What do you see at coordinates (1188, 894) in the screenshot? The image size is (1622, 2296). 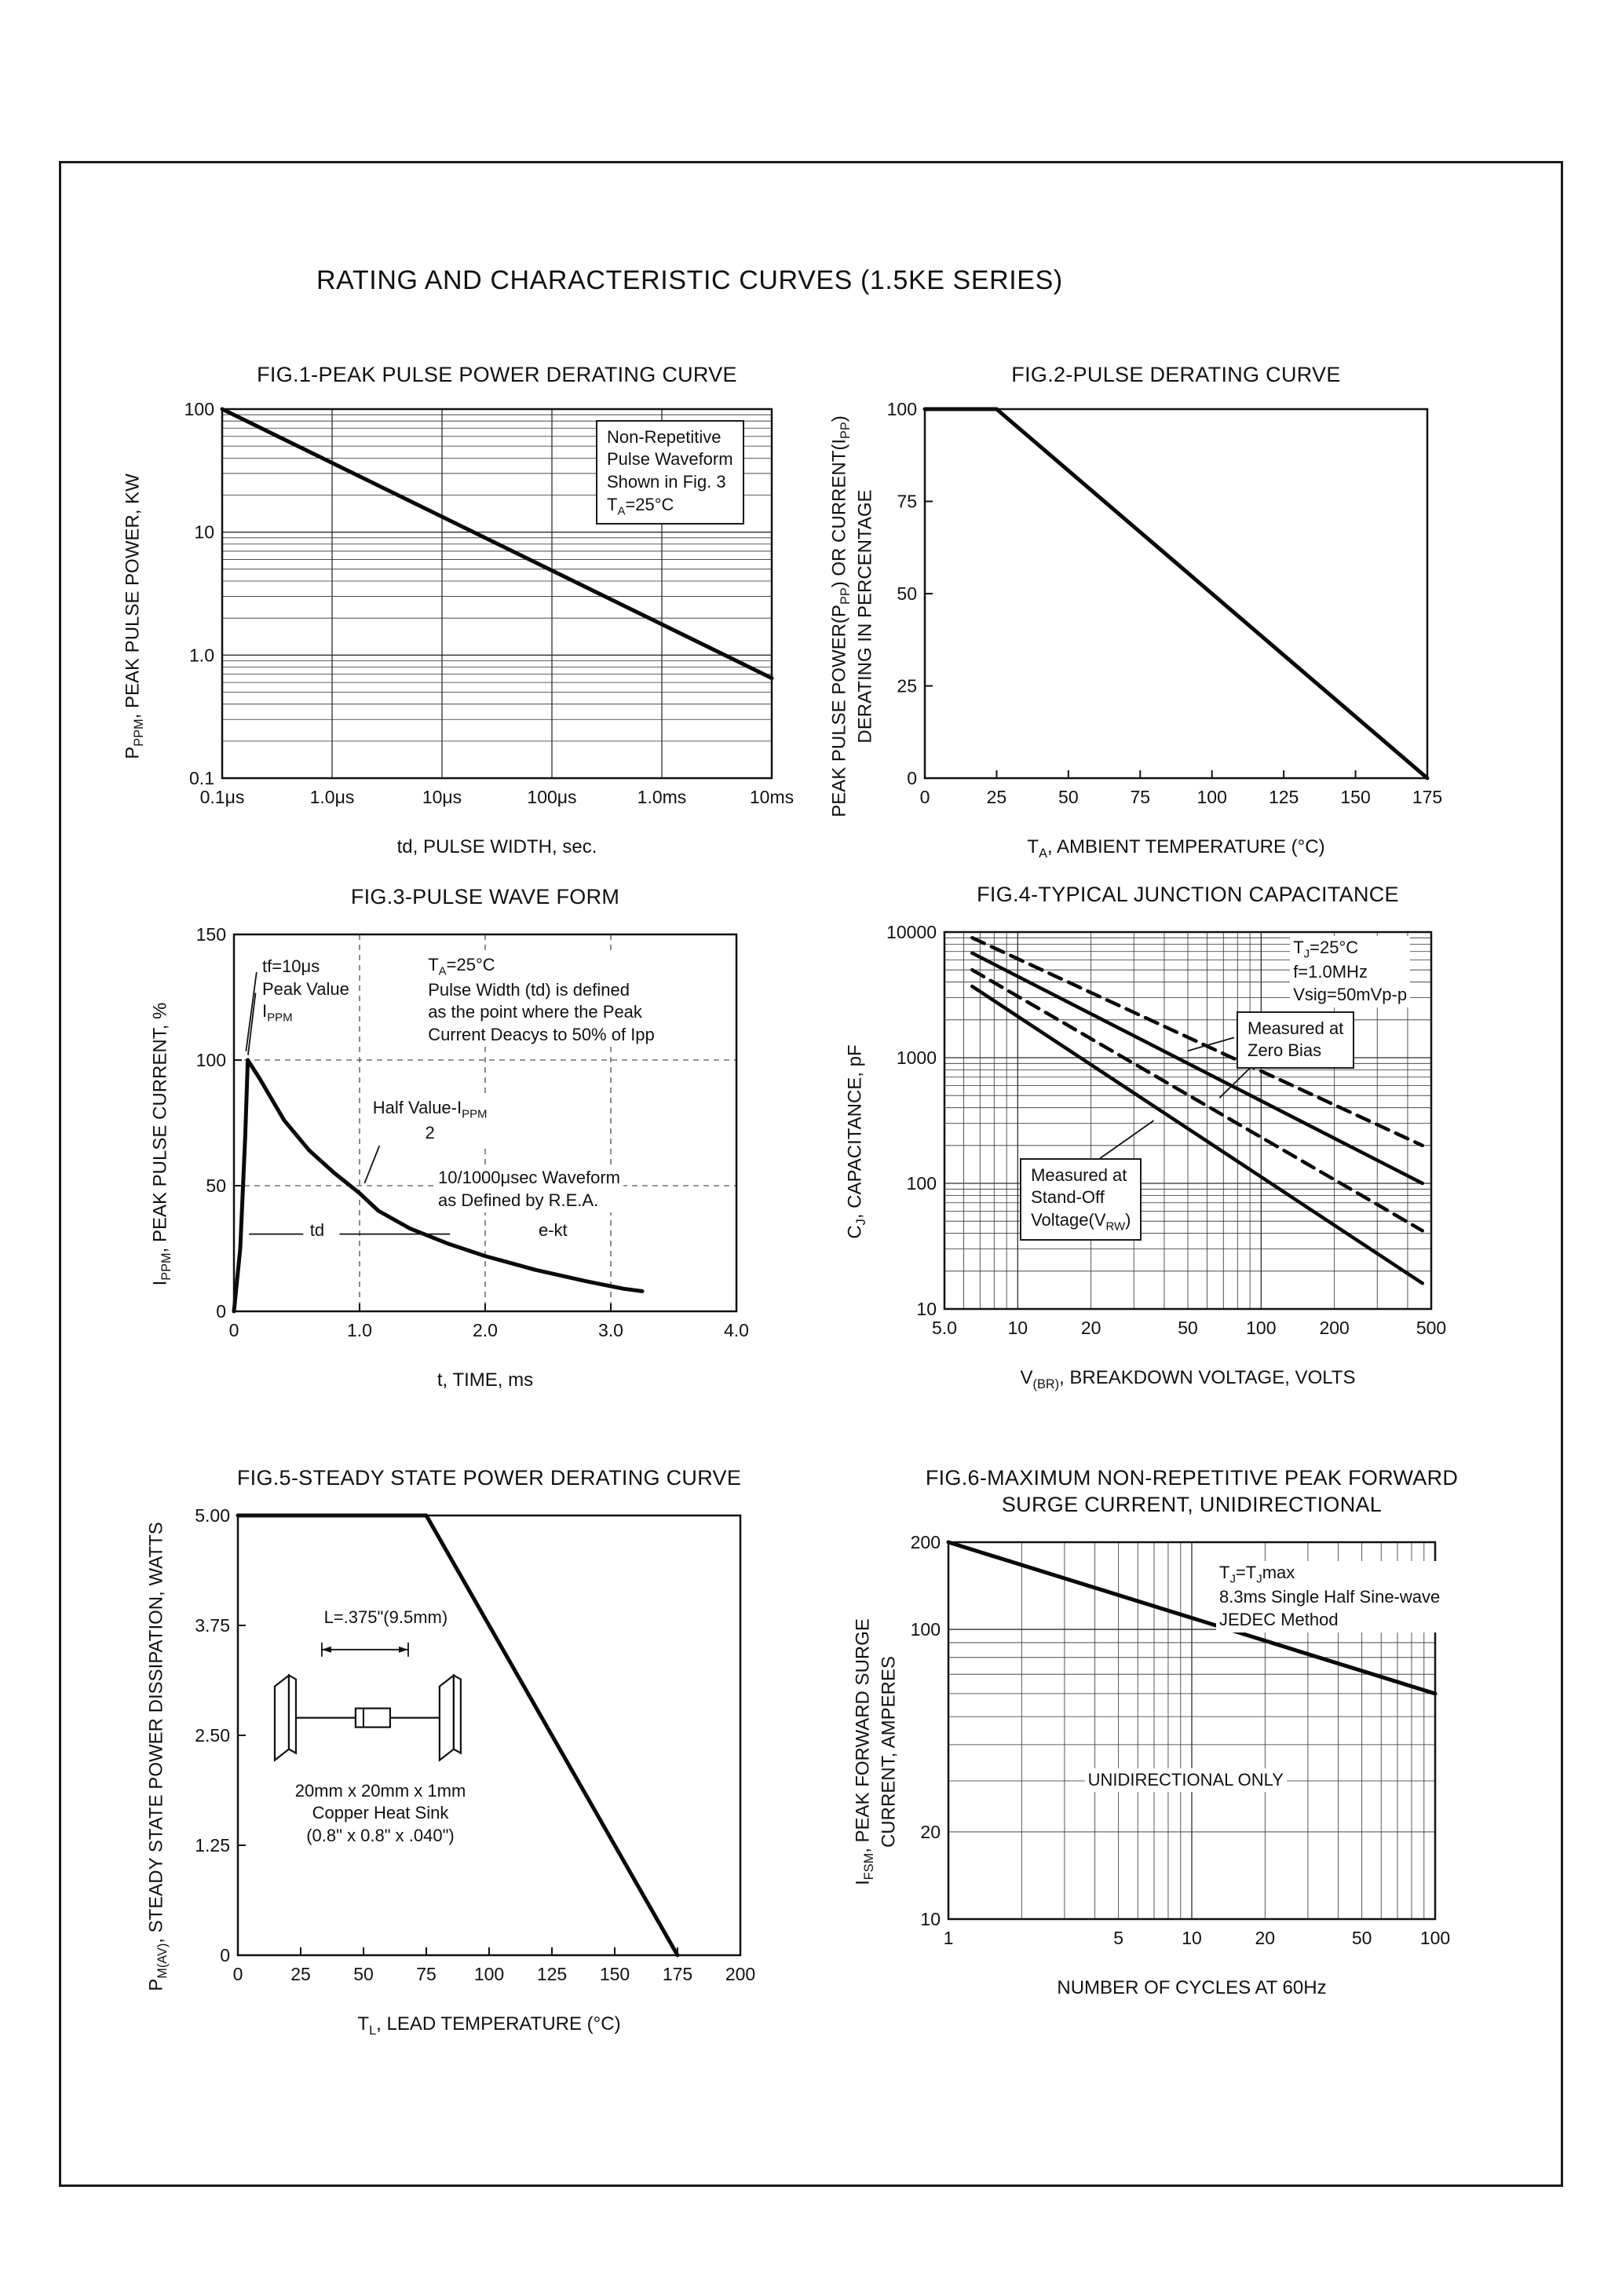 I see `figure-4-title: FIG.4-TYPICAL JUNCTION CAPACITANCE` at bounding box center [1188, 894].